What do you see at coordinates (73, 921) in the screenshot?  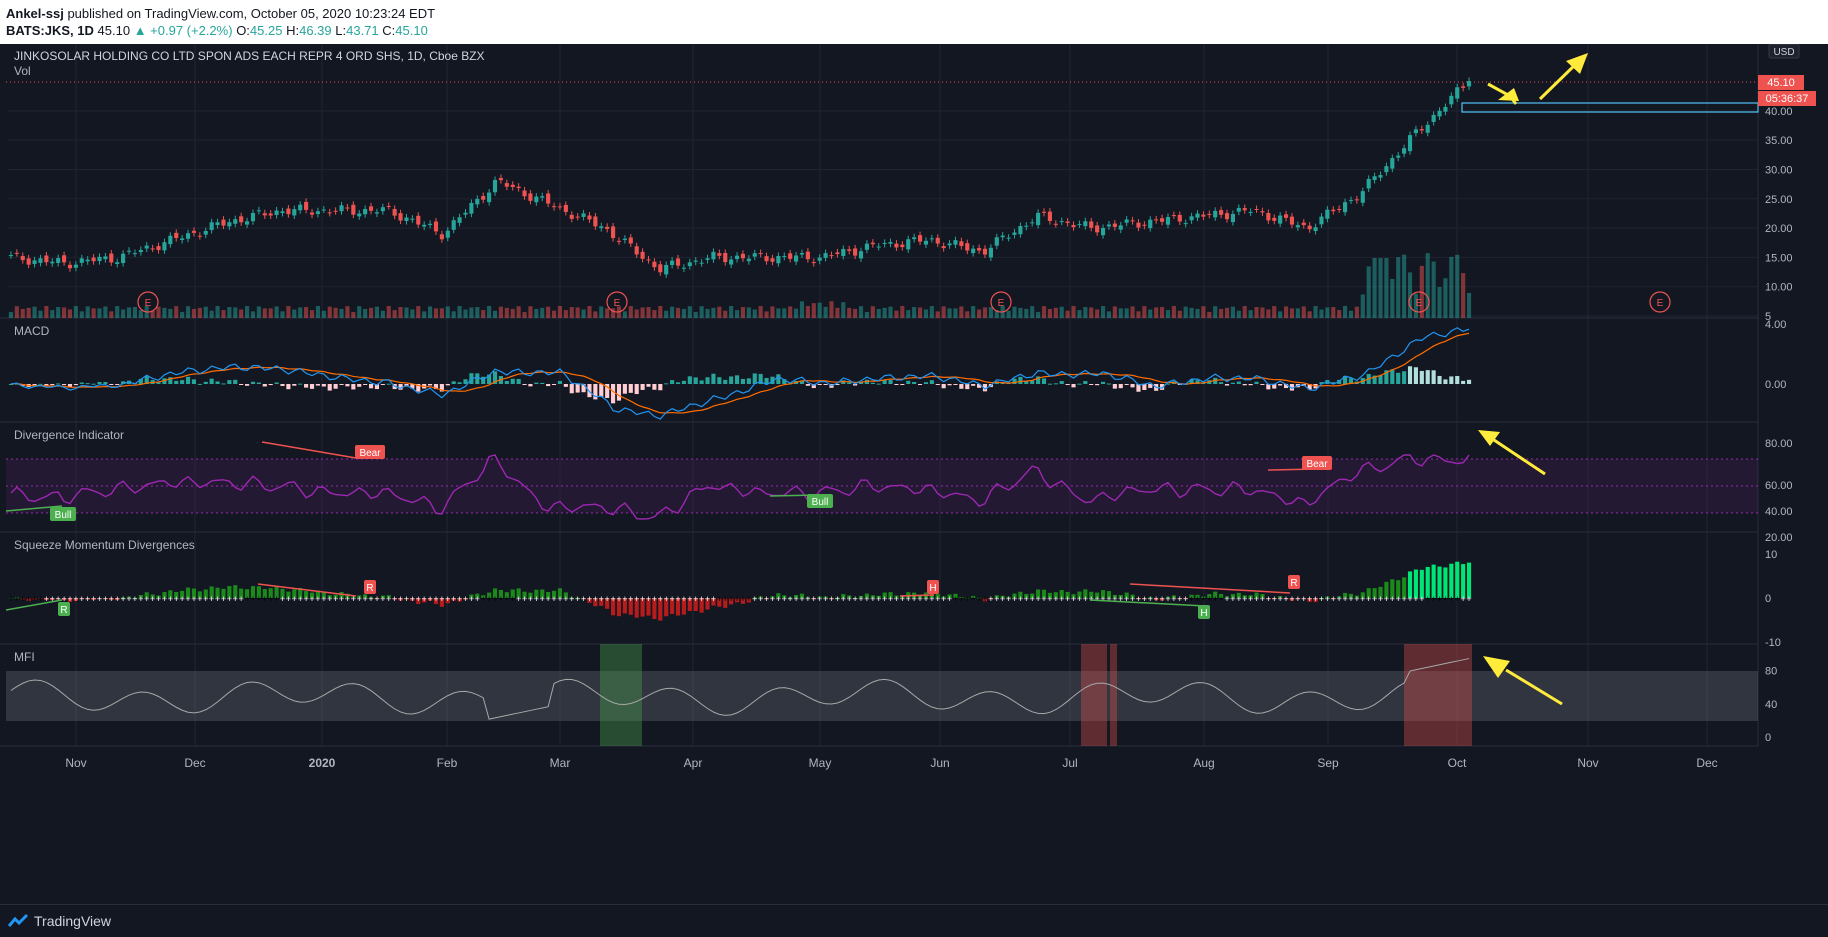 I see `tradingview-brand: TradingView` at bounding box center [73, 921].